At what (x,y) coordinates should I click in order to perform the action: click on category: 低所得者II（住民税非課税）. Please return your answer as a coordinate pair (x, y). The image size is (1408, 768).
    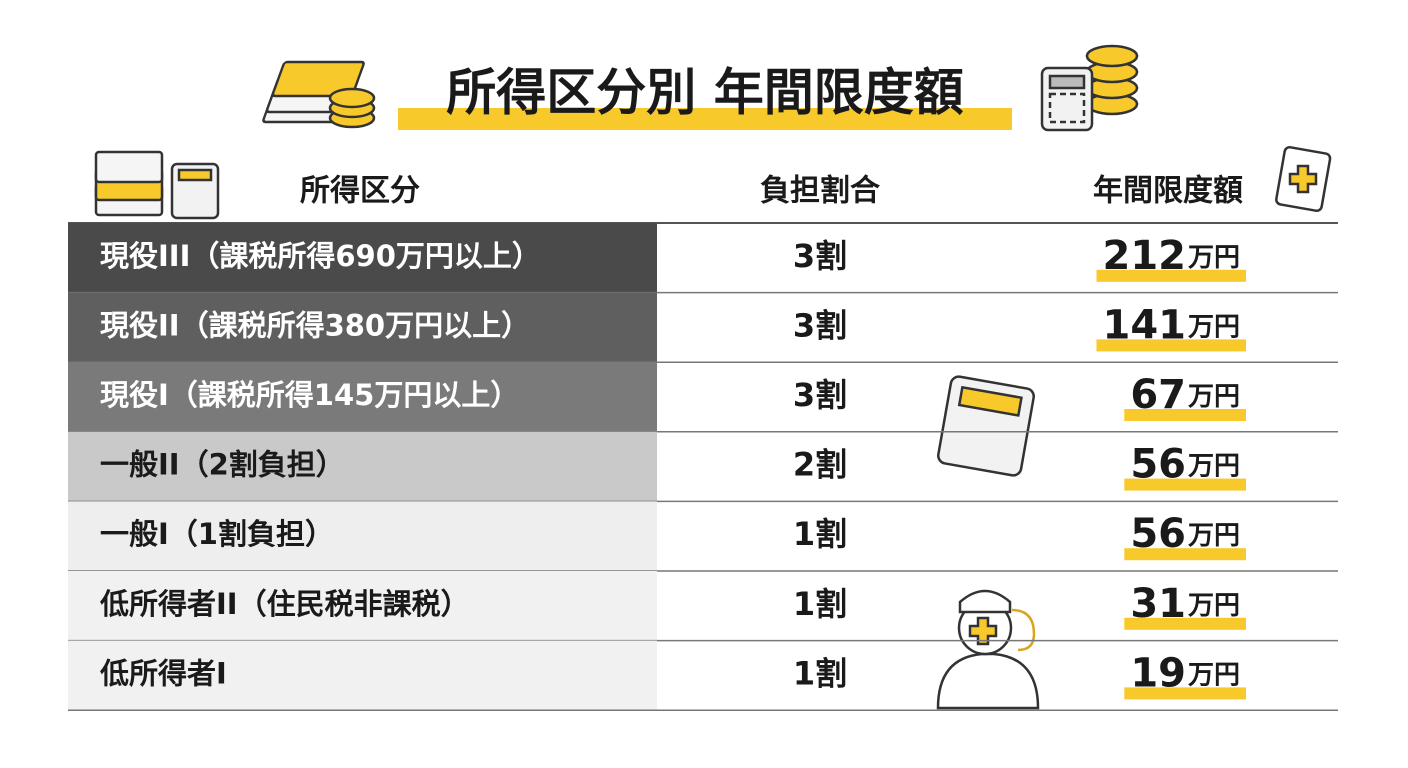
    Looking at the image, I should click on (284, 604).